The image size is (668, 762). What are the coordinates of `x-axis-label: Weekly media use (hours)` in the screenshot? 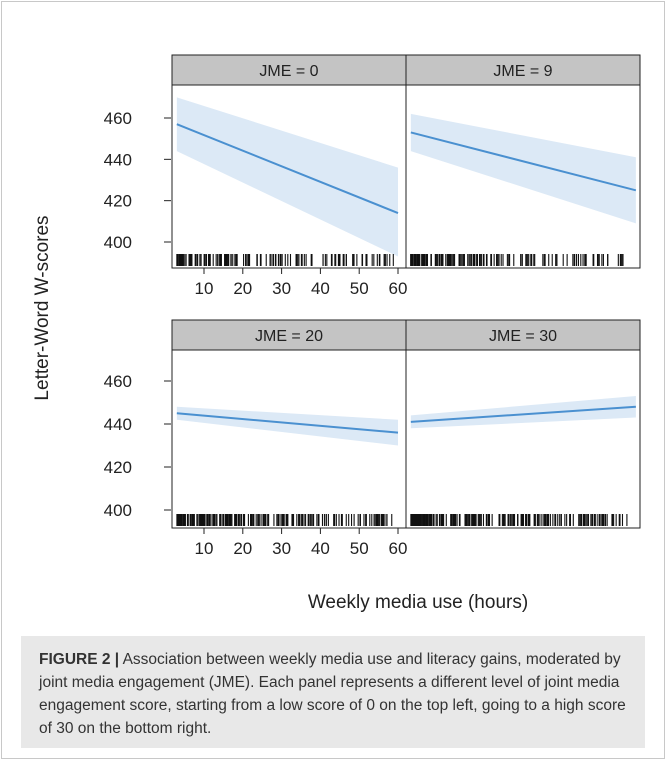 It's located at (418, 602).